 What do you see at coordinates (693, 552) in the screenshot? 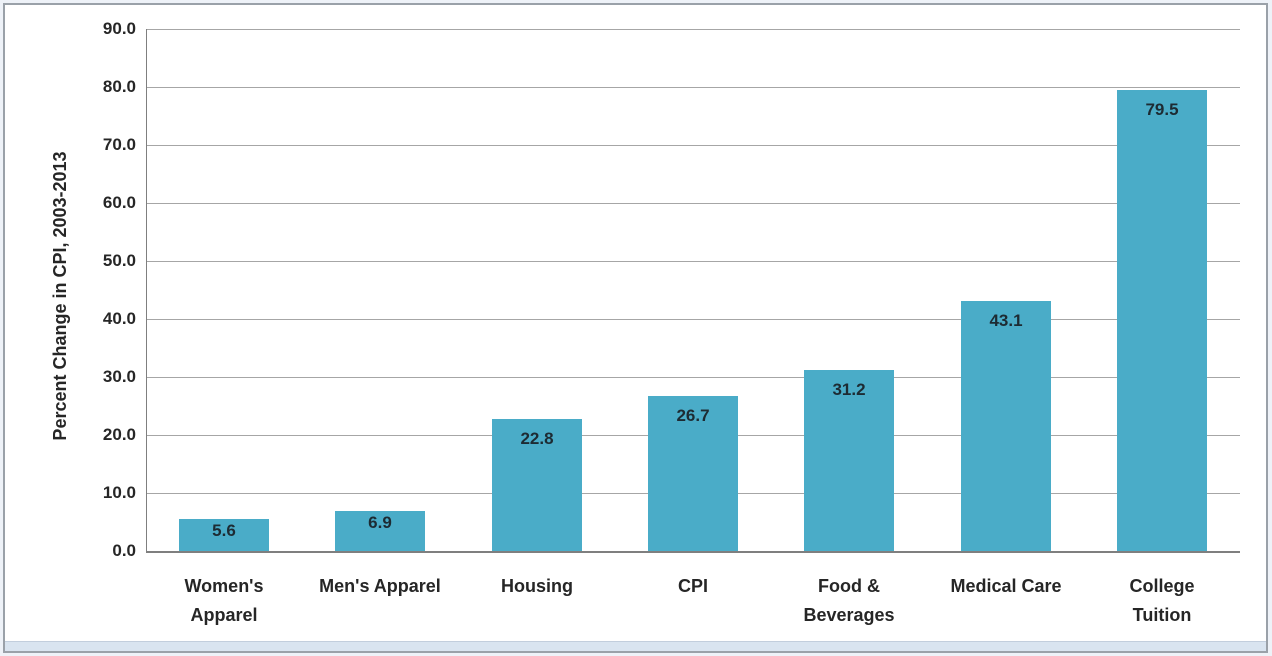
I see `x-axis-line` at bounding box center [693, 552].